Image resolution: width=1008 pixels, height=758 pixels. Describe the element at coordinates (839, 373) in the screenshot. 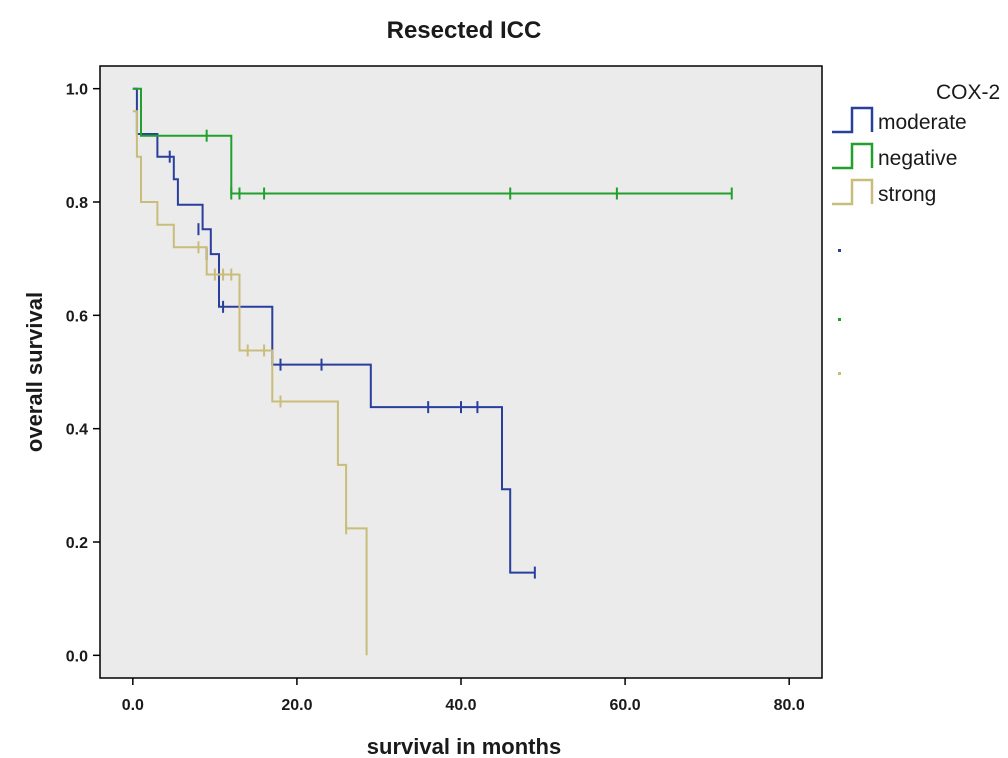

I see `legend-censor-marker-strong` at that location.